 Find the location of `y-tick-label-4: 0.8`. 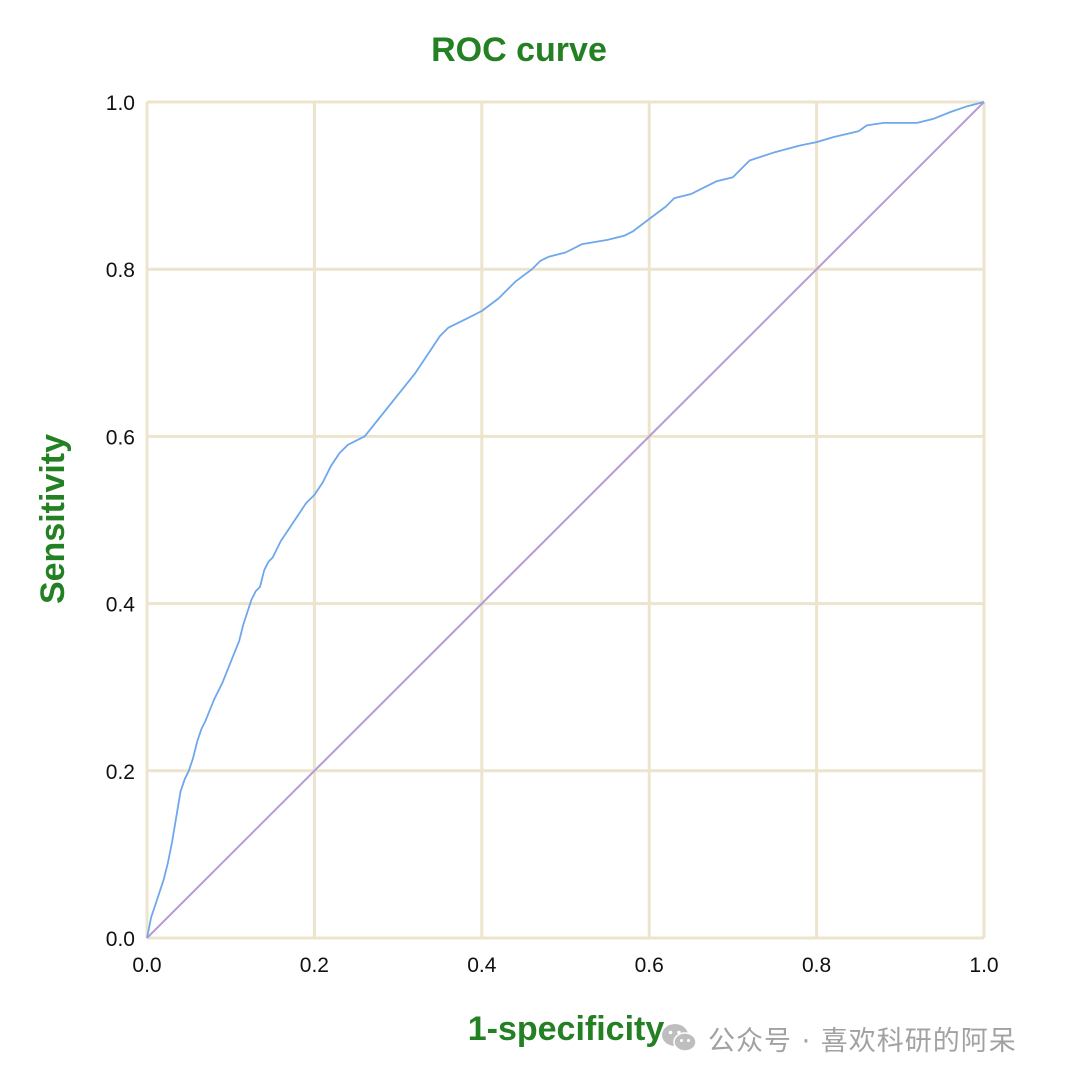

y-tick-label-4: 0.8 is located at coordinates (120, 270).